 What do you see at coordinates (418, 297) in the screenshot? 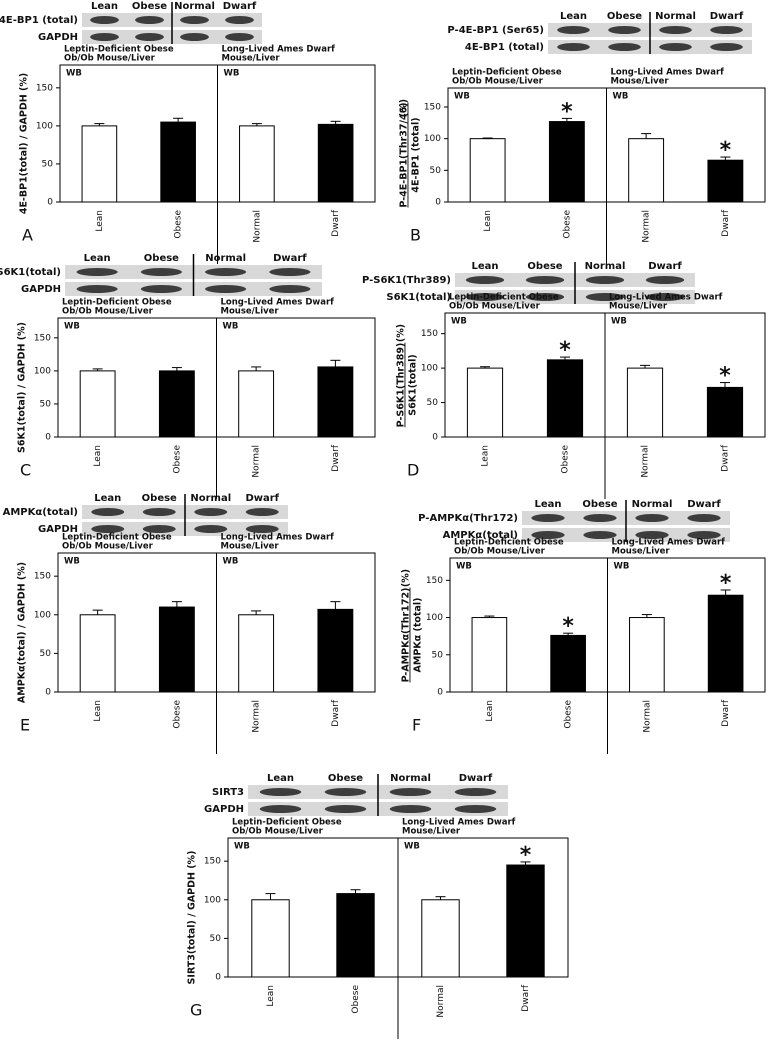
I see `blot-label: S6K1(total)` at bounding box center [418, 297].